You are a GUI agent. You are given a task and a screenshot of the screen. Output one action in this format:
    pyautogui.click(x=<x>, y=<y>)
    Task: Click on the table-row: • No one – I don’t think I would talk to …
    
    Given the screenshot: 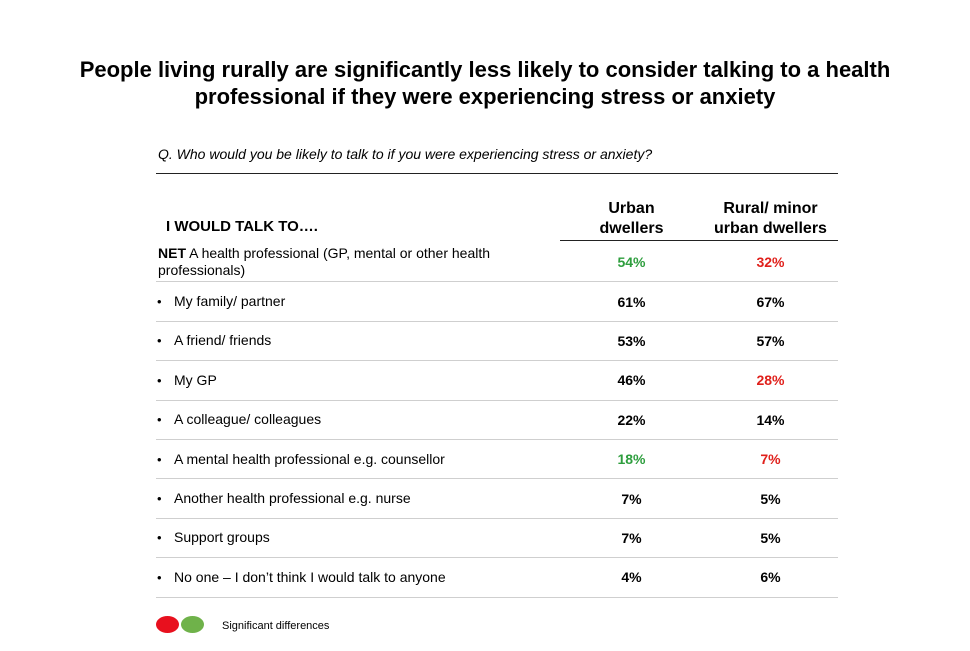 What is the action you would take?
    pyautogui.click(x=497, y=578)
    